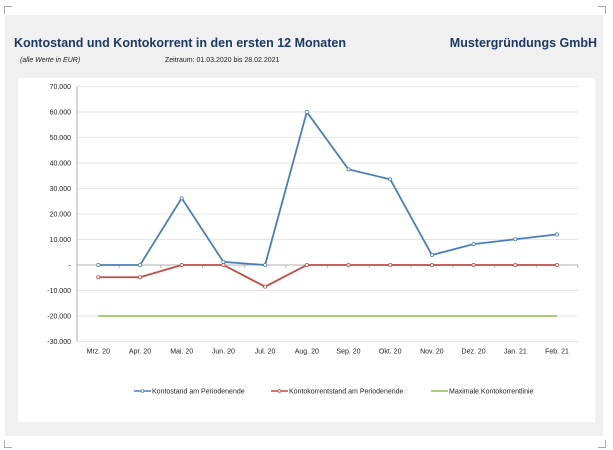 This screenshot has width=613, height=450. I want to click on x-tick-label: Jul. 20, so click(265, 352).